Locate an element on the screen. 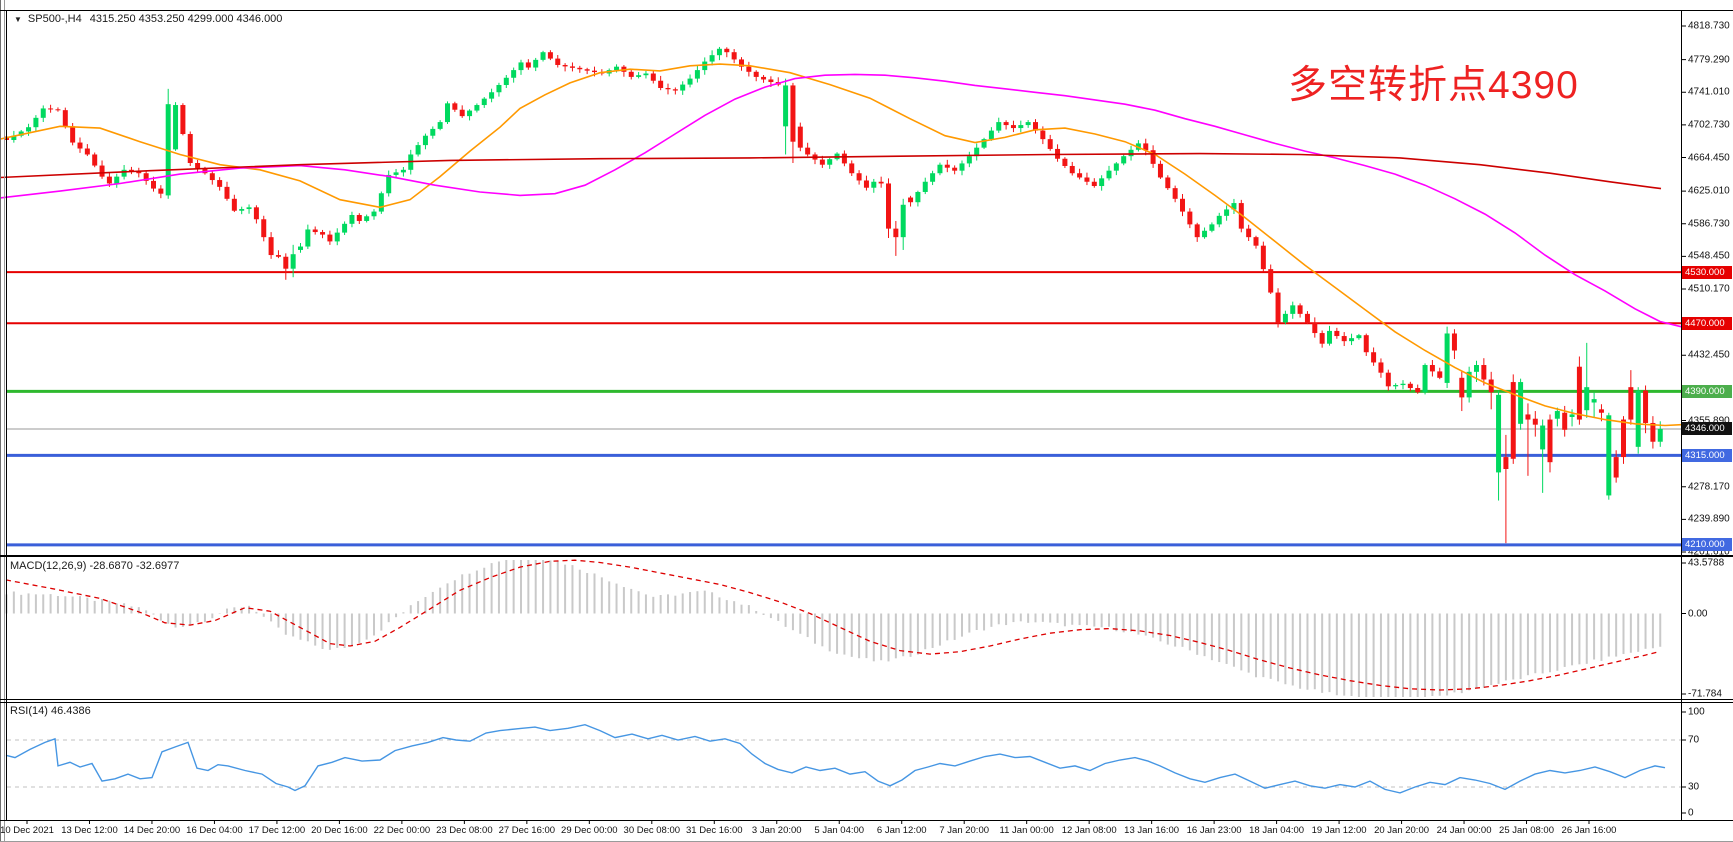 Image resolution: width=1733 pixels, height=842 pixels. time-label: 16 Dec 04:00 is located at coordinates (214, 830).